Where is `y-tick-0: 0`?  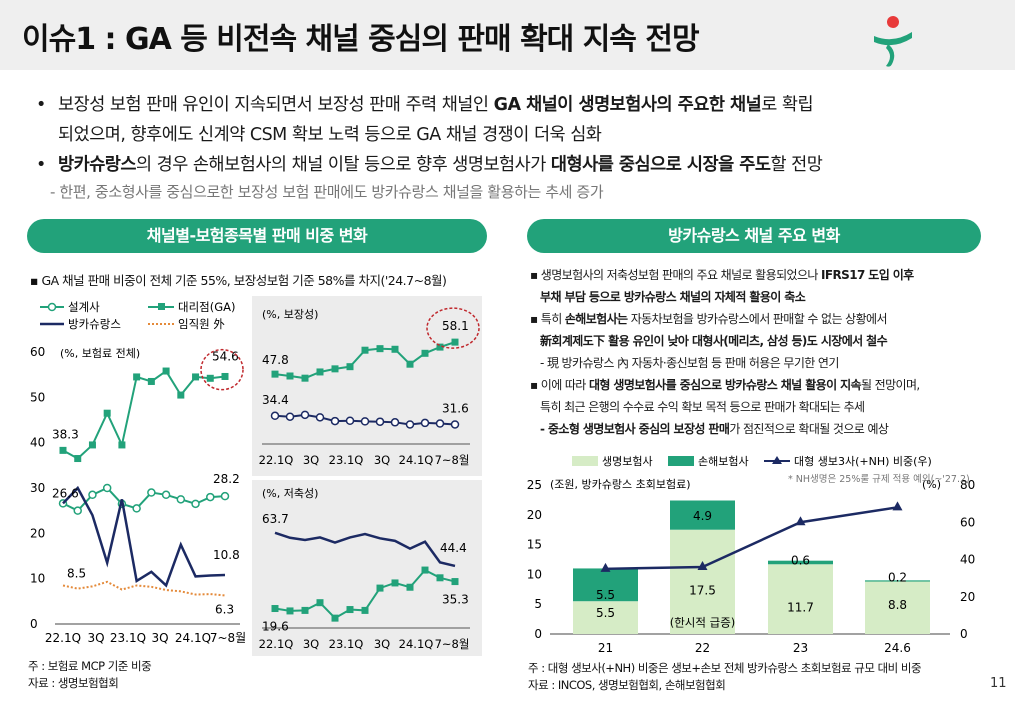 y-tick-0: 0 is located at coordinates (34, 624).